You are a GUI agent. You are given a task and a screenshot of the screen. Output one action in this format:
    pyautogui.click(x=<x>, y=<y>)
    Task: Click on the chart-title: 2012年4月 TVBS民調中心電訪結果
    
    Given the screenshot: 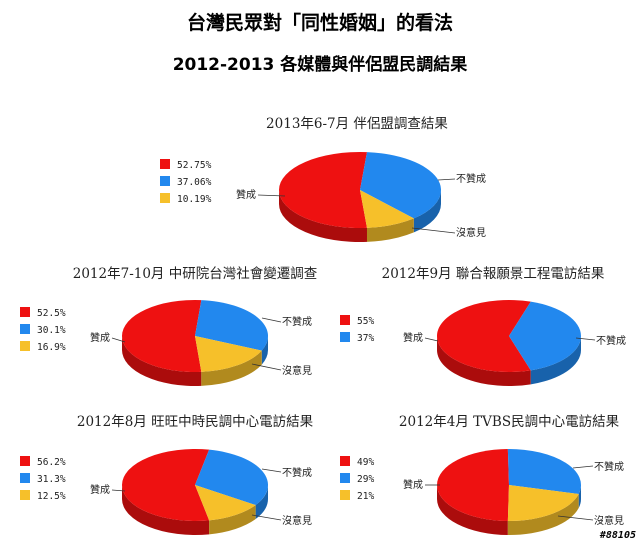 What is the action you would take?
    pyautogui.click(x=509, y=422)
    